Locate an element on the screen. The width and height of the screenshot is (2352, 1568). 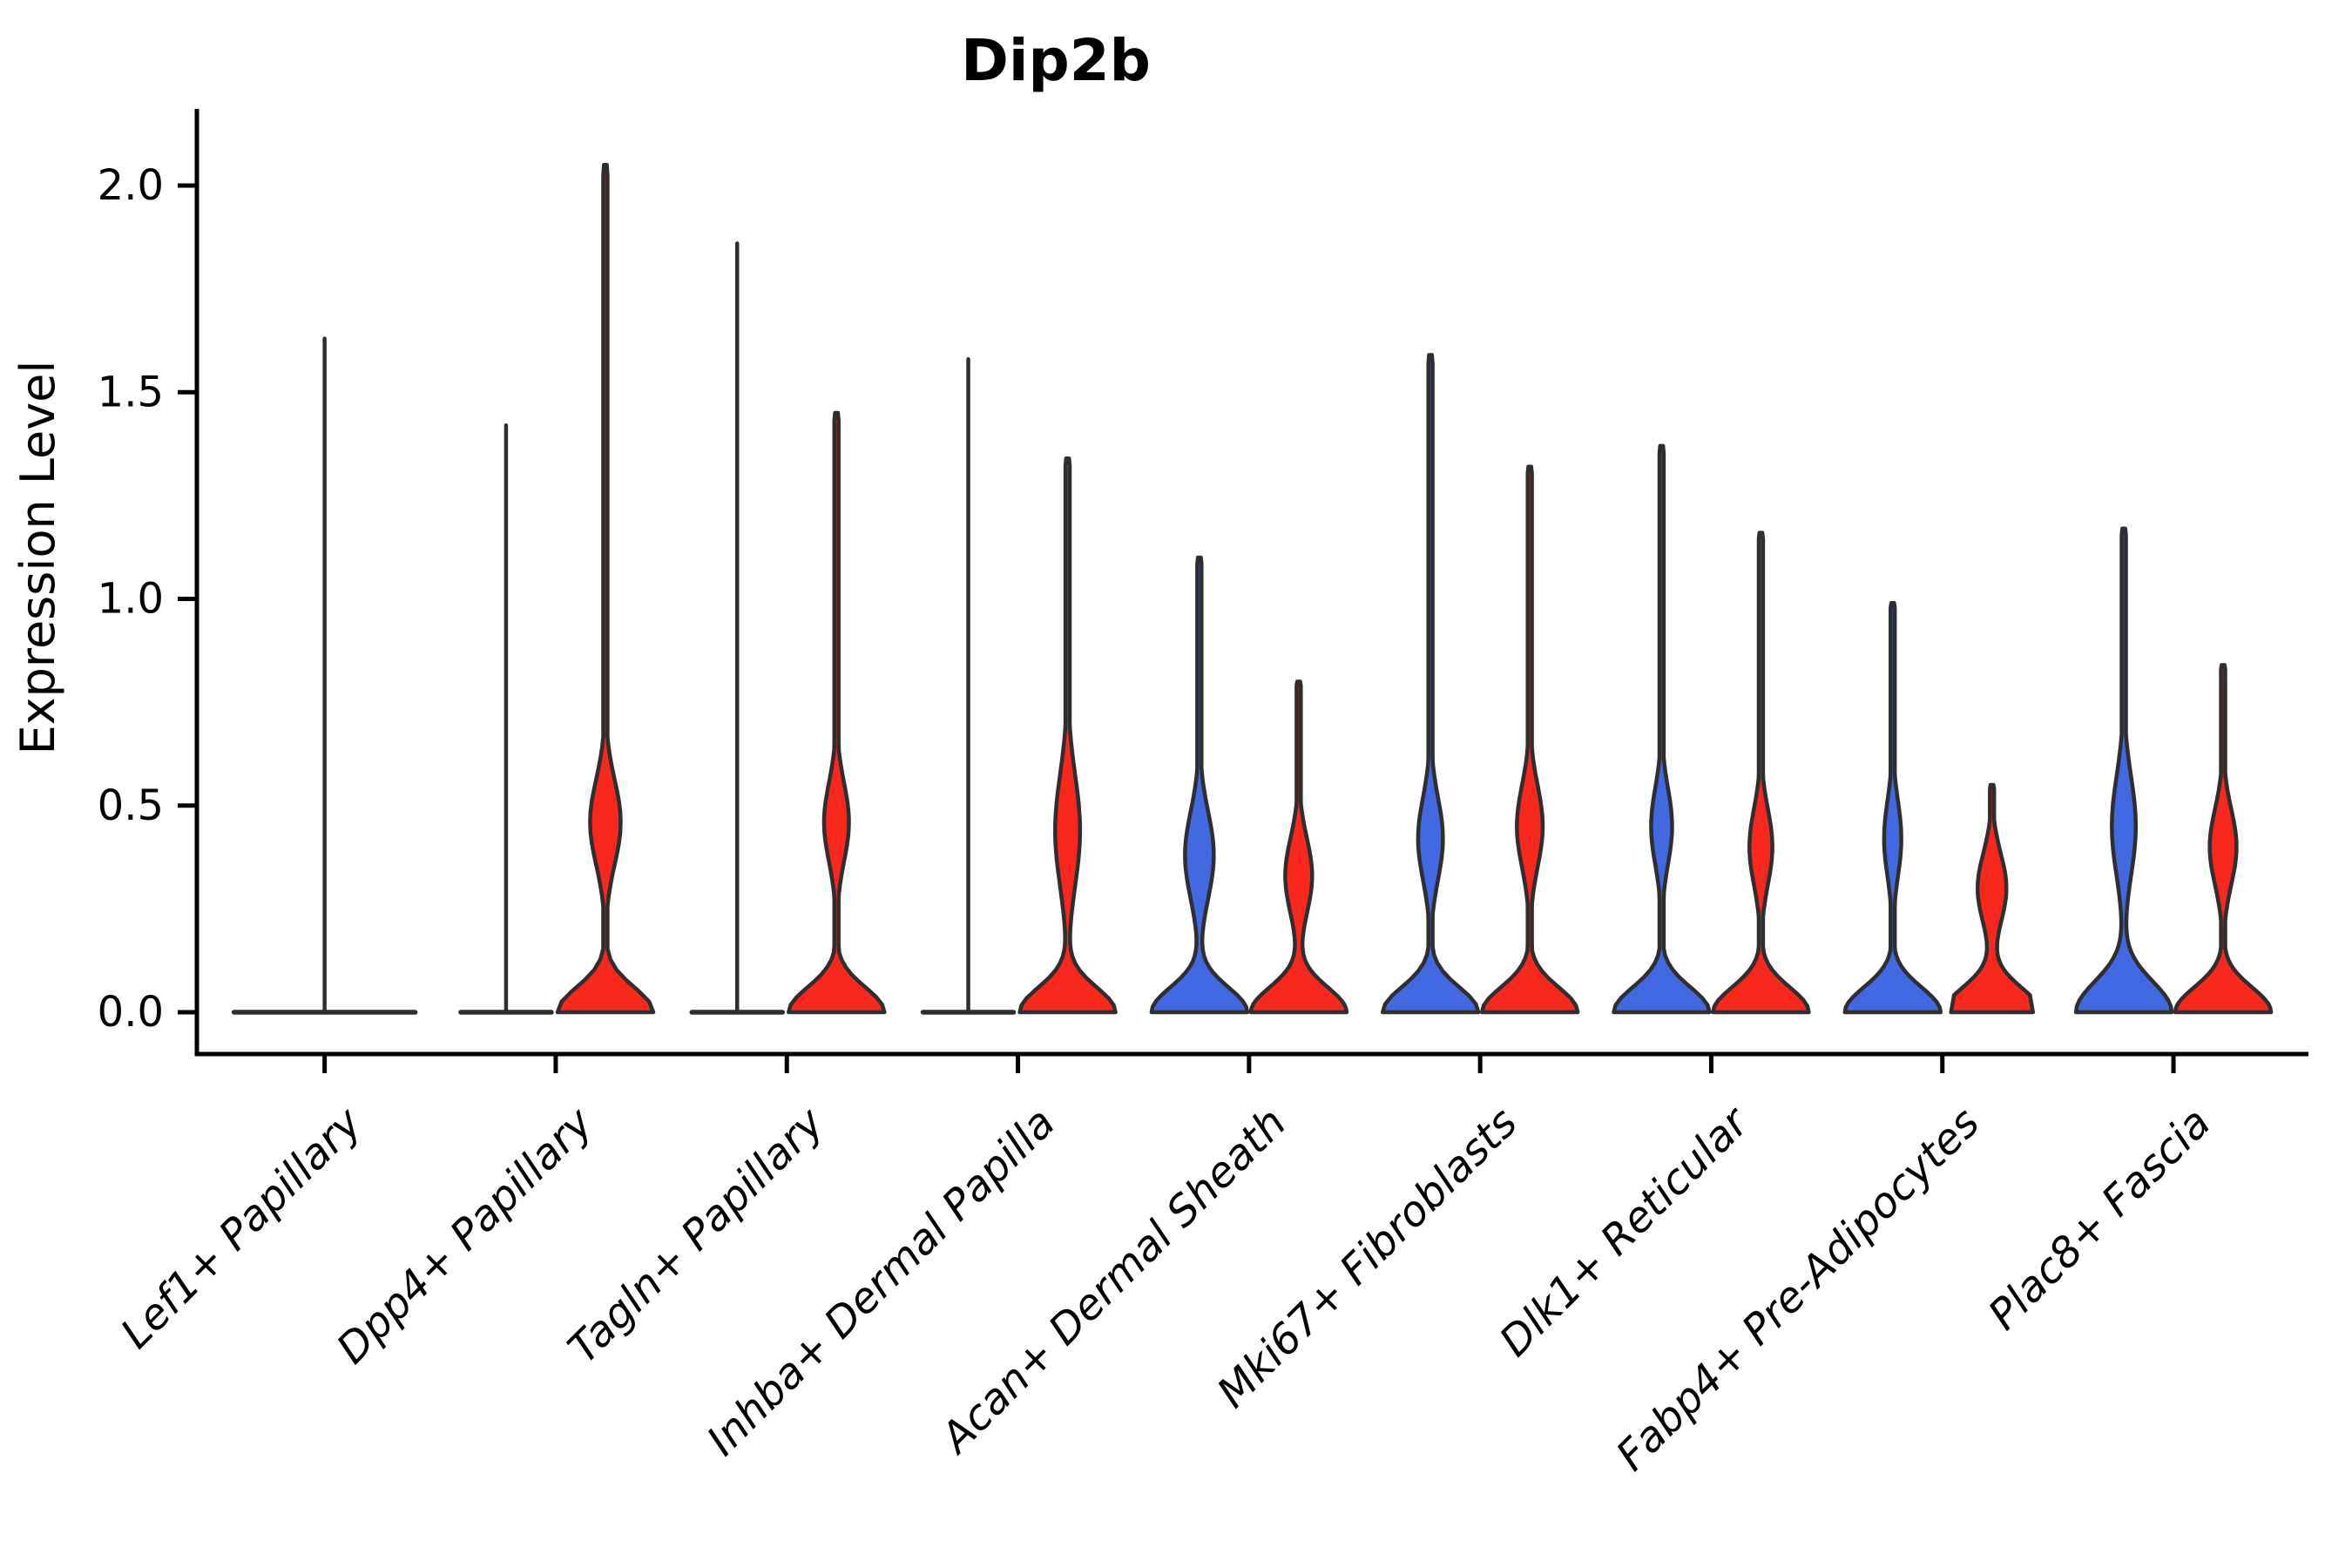
y-tick-label: 0.0 is located at coordinates (131, 1013).